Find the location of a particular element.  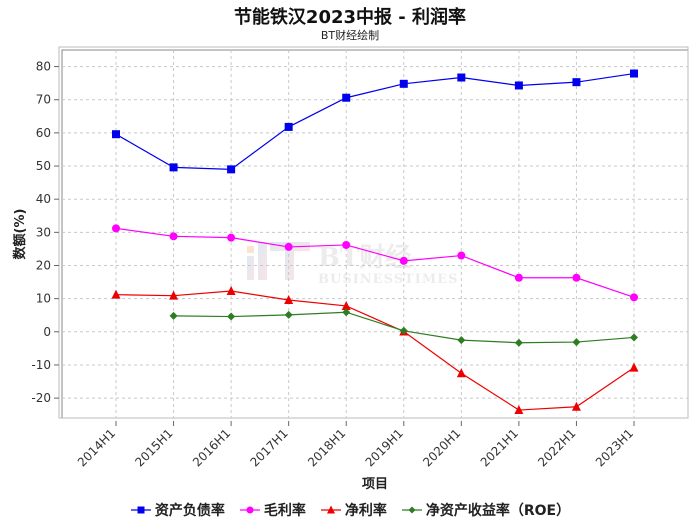

y-tick-label: 0 is located at coordinates (47, 332).